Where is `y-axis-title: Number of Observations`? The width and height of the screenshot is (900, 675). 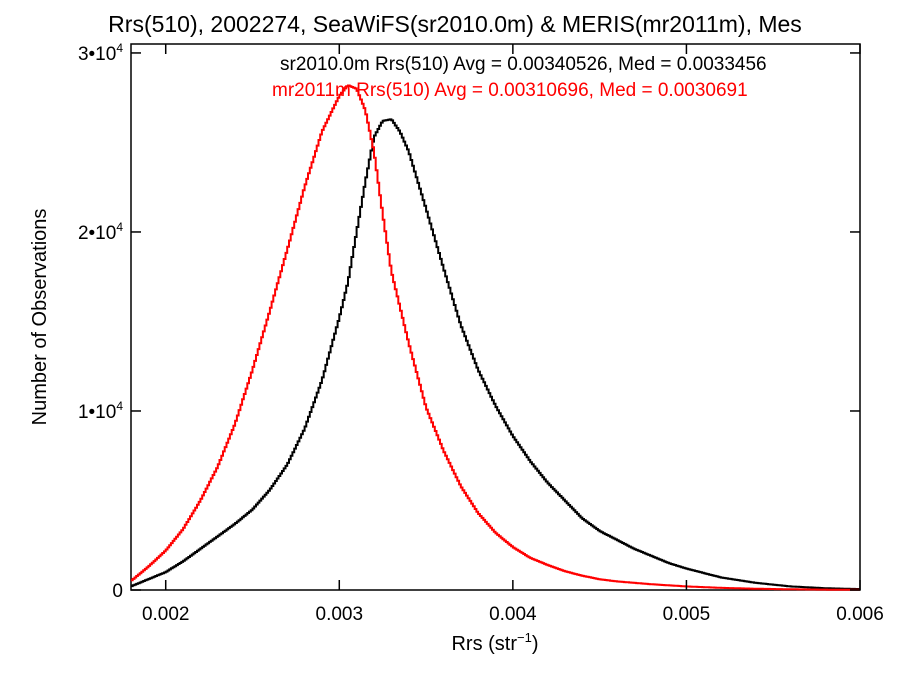
y-axis-title: Number of Observations is located at coordinates (40, 317).